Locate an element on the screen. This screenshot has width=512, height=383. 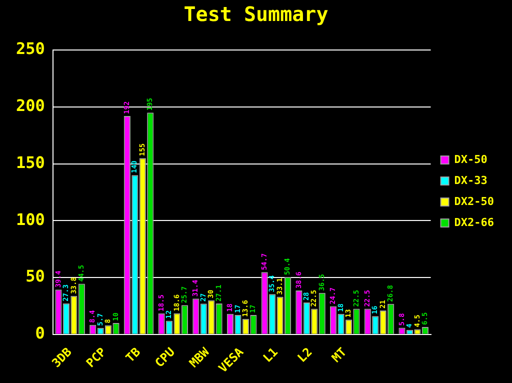
chart-title: Test Summary is located at coordinates (256, 14).